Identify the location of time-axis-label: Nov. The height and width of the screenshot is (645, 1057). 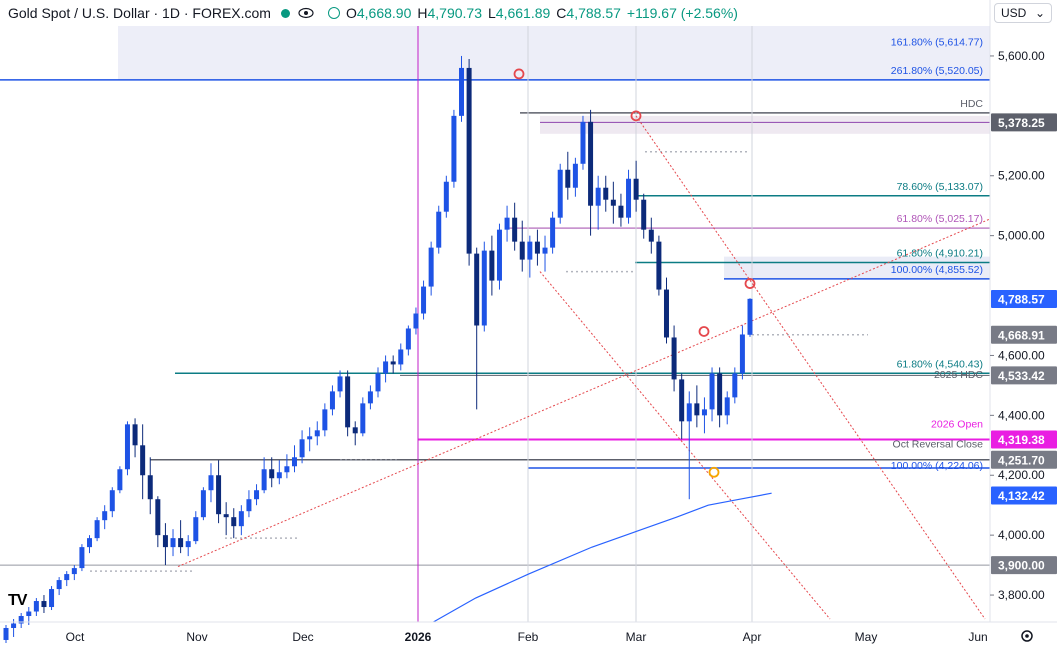
(196, 637).